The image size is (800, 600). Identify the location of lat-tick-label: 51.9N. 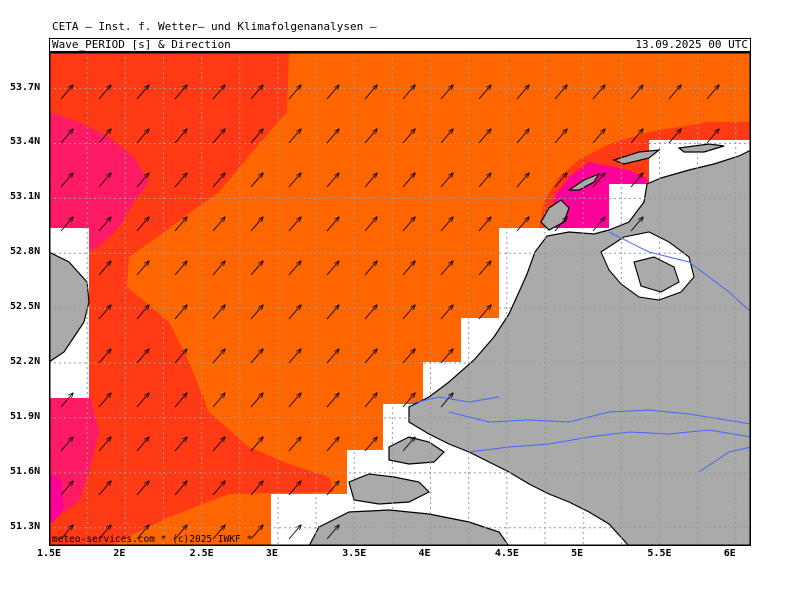
(25, 416).